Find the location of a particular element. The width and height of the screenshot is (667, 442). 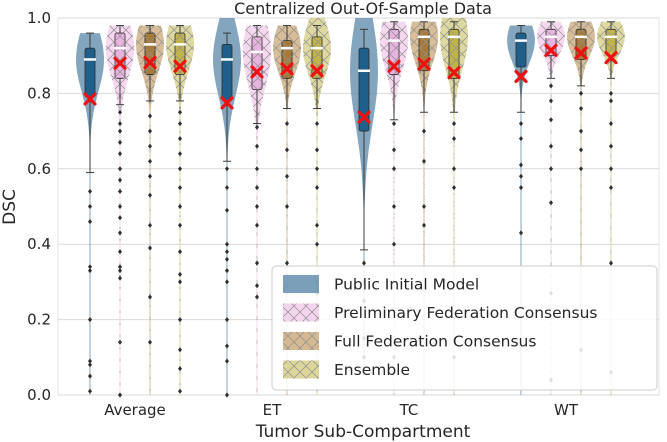

violin-body is located at coordinates (90, 214).